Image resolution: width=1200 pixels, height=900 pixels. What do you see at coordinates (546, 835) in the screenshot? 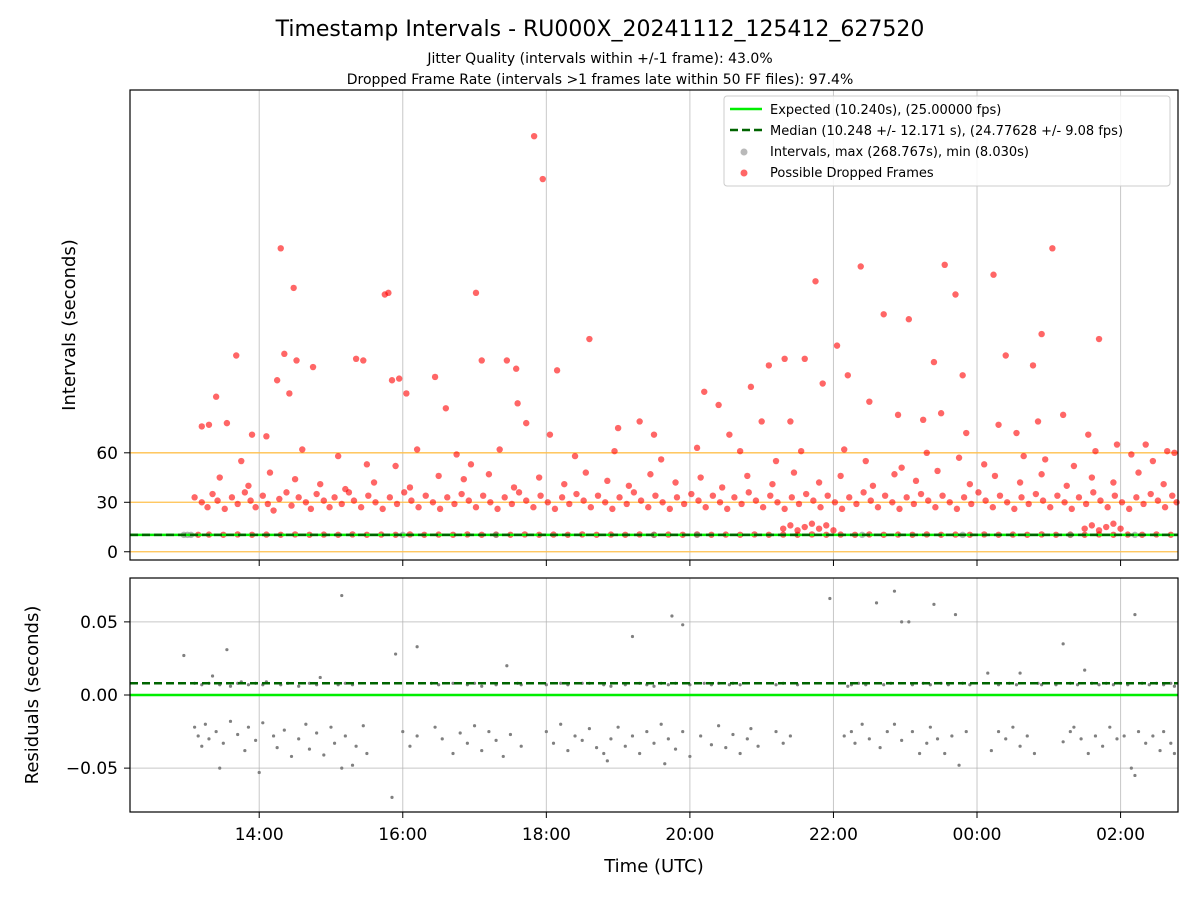
I see `x-tick-label: 18:00` at bounding box center [546, 835].